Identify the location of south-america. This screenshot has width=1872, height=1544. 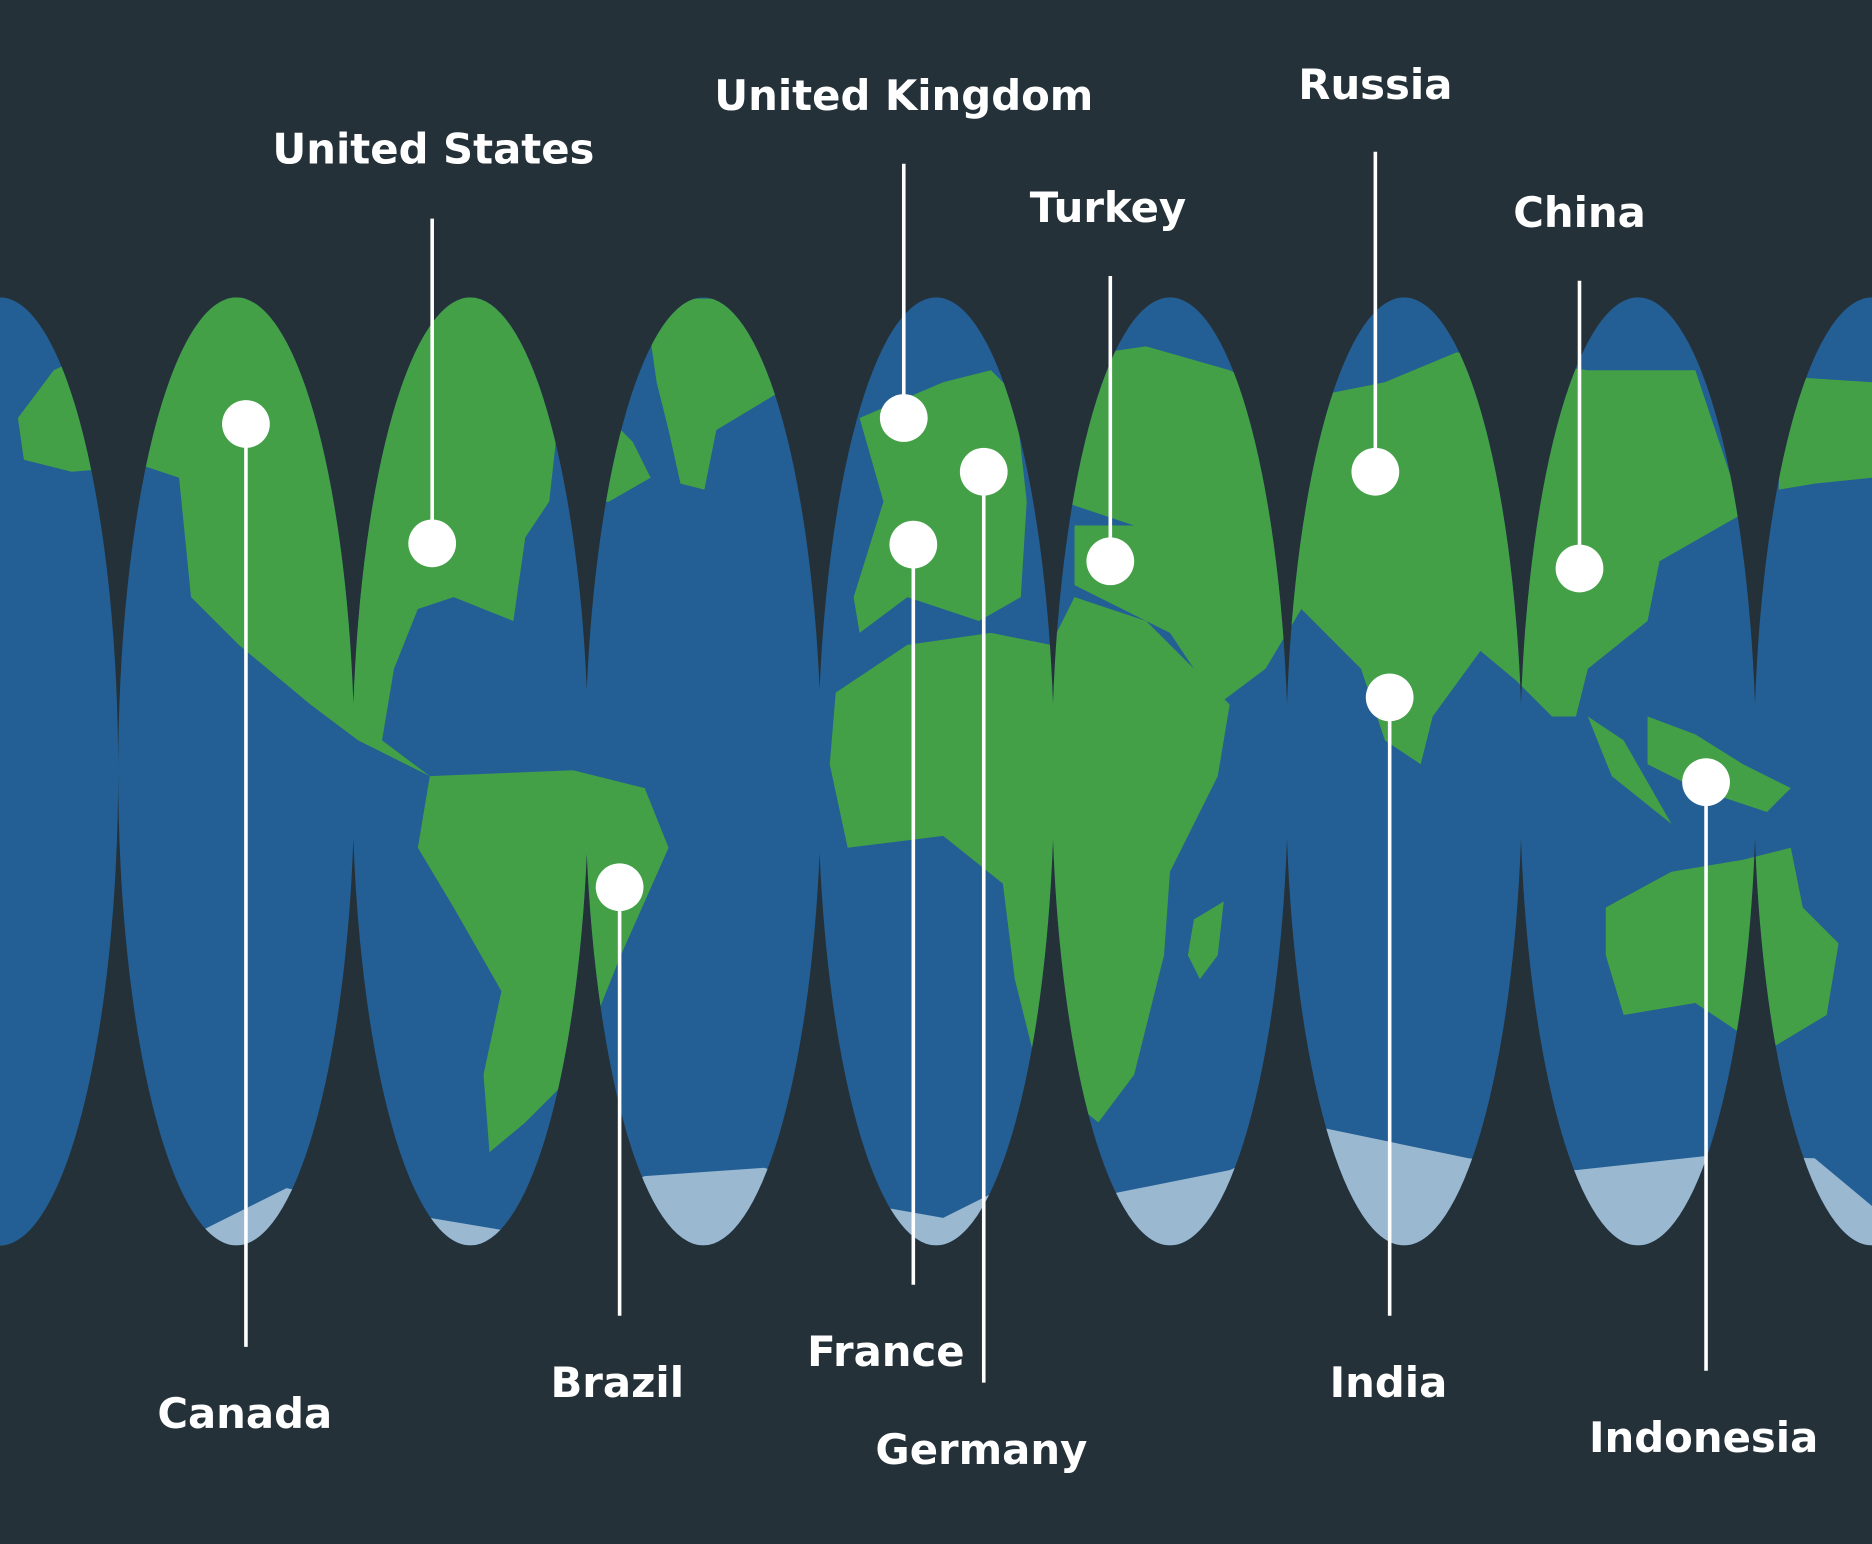
(543, 961).